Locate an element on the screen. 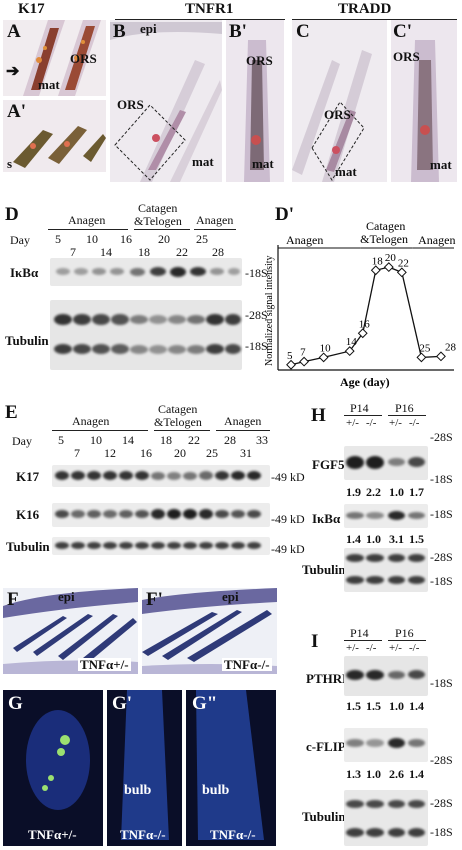 The image size is (462, 850). panel-i-geno-4: -/- is located at coordinates (414, 648).